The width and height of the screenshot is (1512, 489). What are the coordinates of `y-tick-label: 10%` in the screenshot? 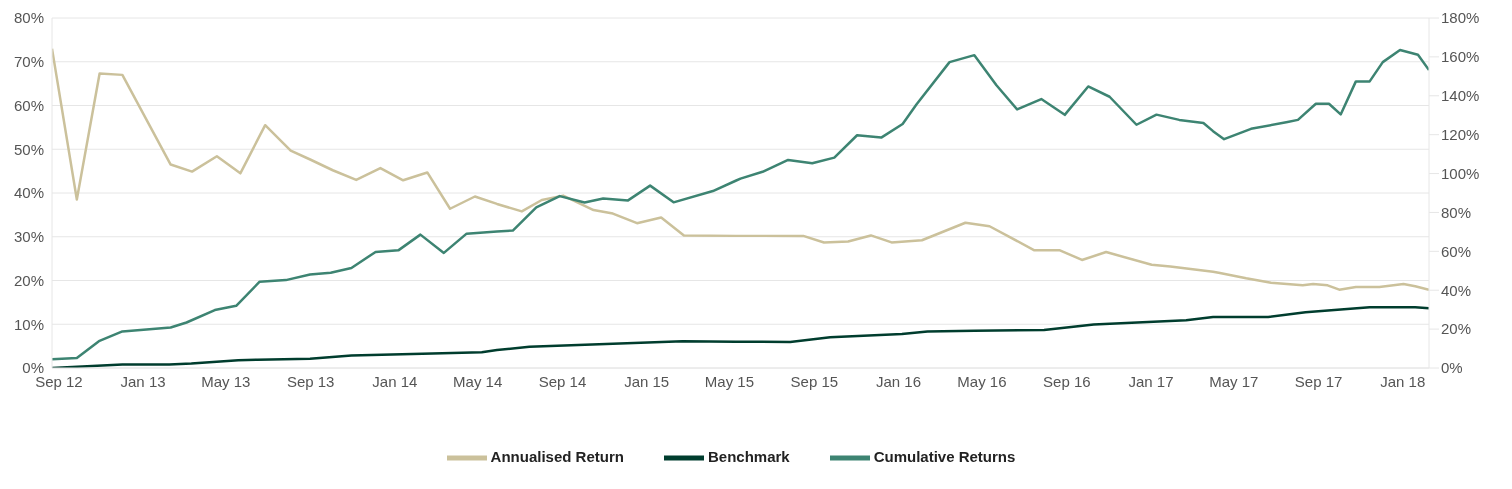 It's located at (28, 324).